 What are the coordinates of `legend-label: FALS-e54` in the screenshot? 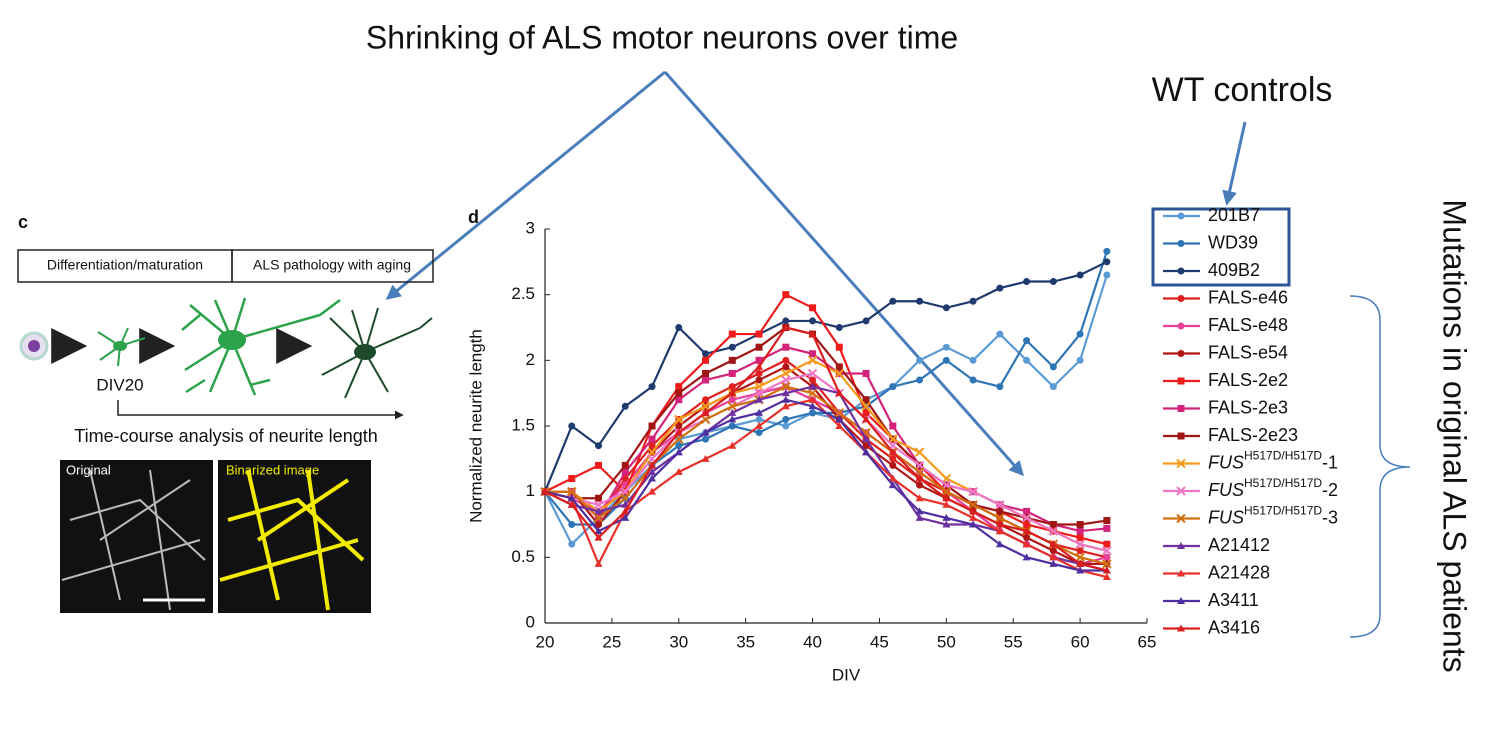 It's located at (1248, 352).